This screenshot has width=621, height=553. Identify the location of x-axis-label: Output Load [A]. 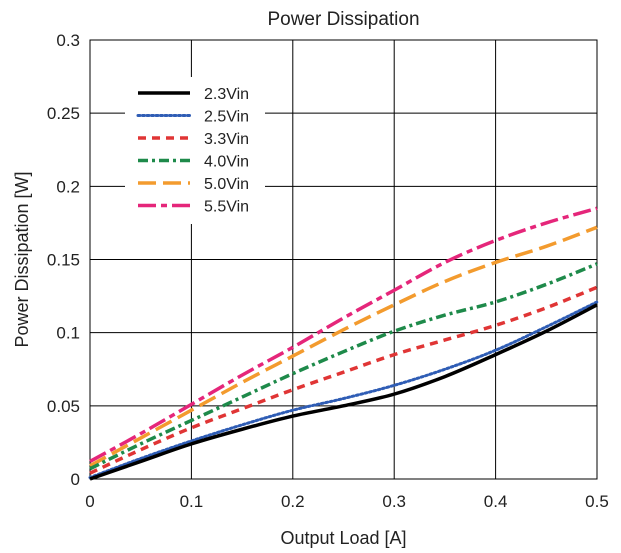
(343, 538).